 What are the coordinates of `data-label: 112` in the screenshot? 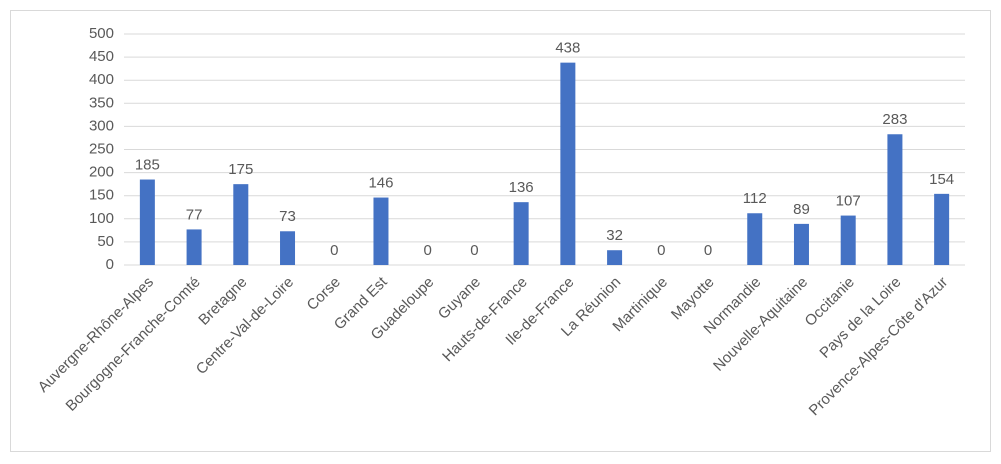 It's located at (755, 198).